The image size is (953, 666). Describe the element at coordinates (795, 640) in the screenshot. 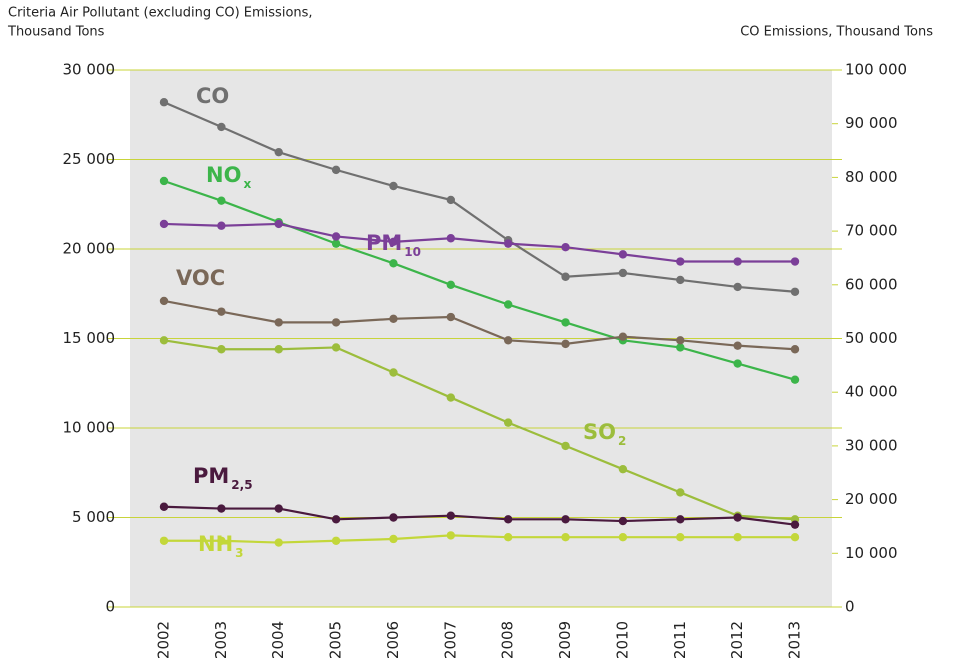

I see `x-tick-label: 2013` at that location.